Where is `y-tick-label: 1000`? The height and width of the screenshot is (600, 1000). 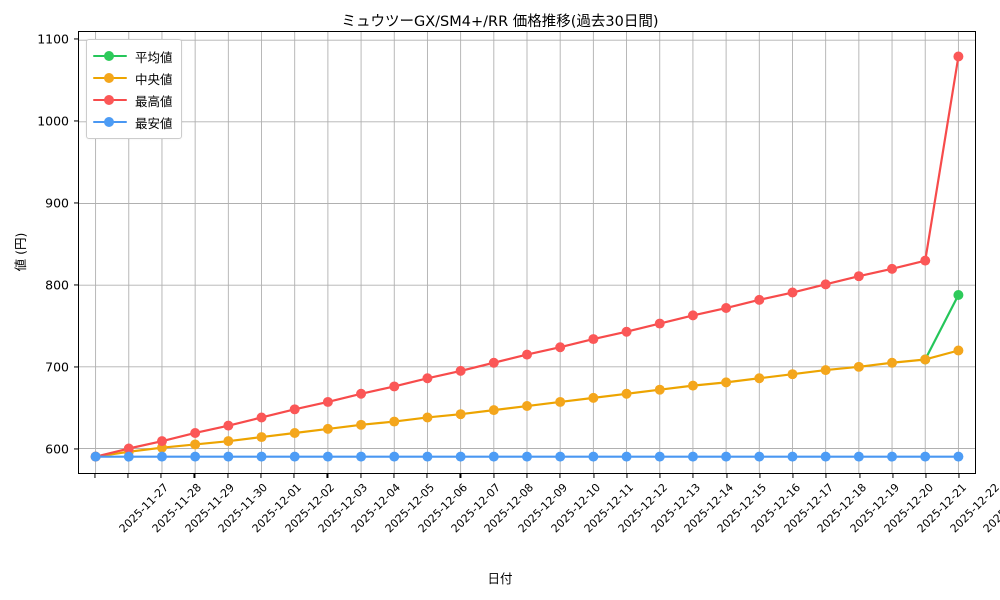 y-tick-label: 1000 is located at coordinates (53, 121).